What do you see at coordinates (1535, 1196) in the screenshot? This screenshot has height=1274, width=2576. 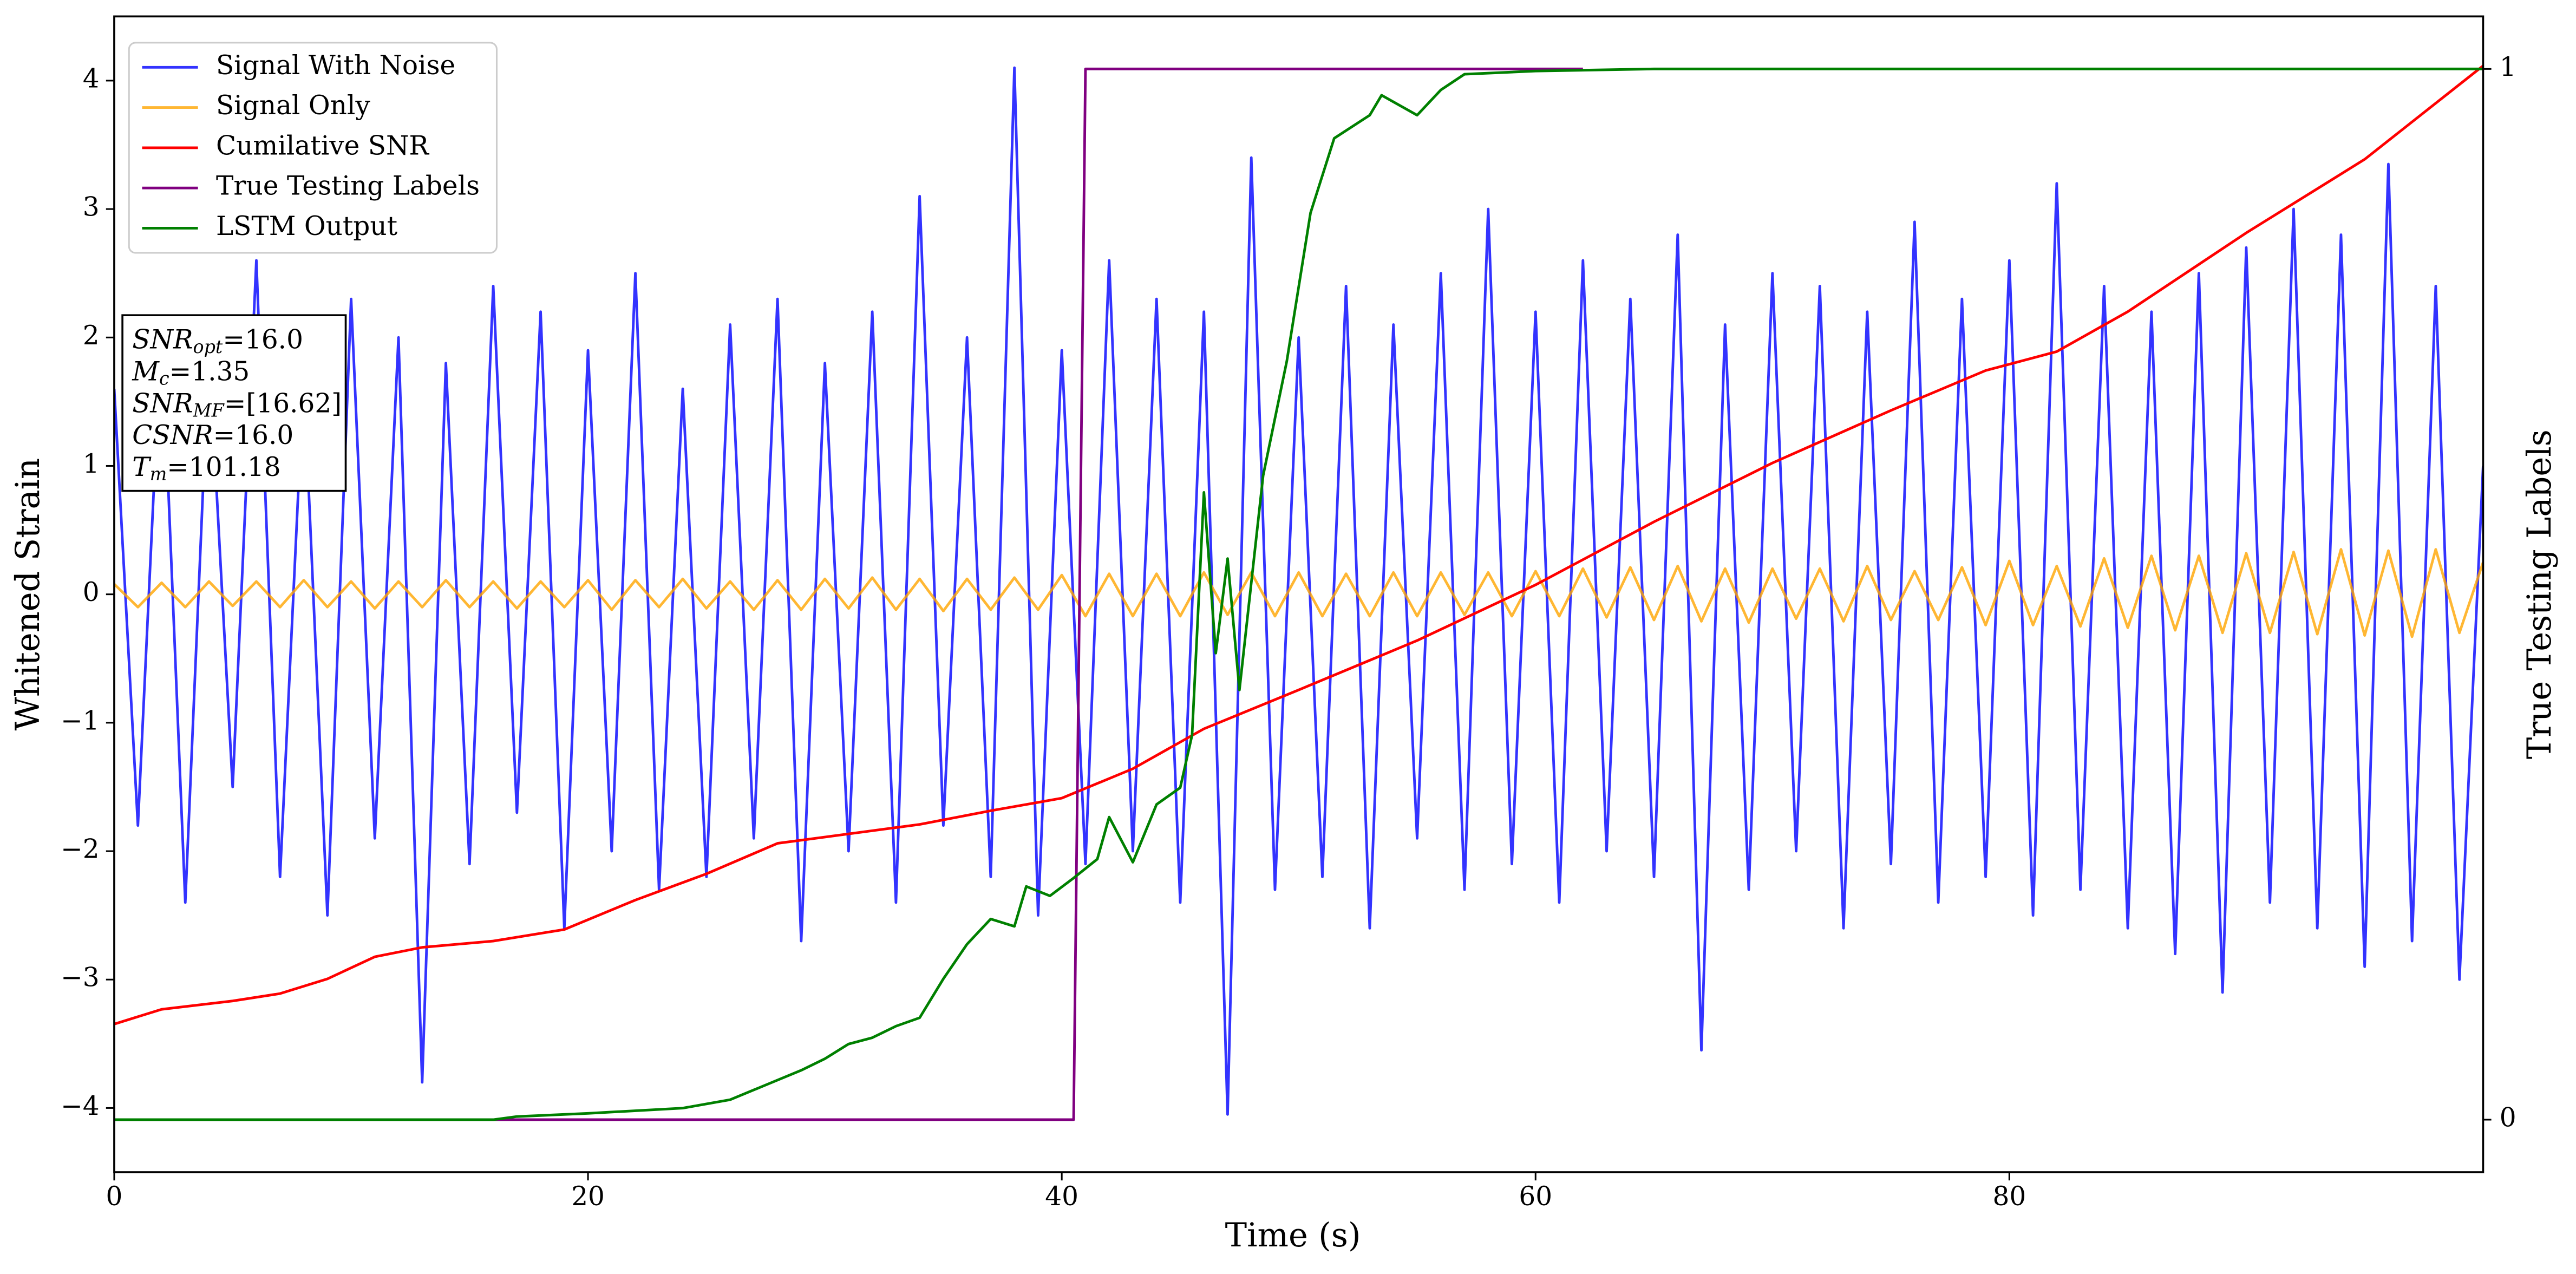 I see `x-tick-label: 60` at bounding box center [1535, 1196].